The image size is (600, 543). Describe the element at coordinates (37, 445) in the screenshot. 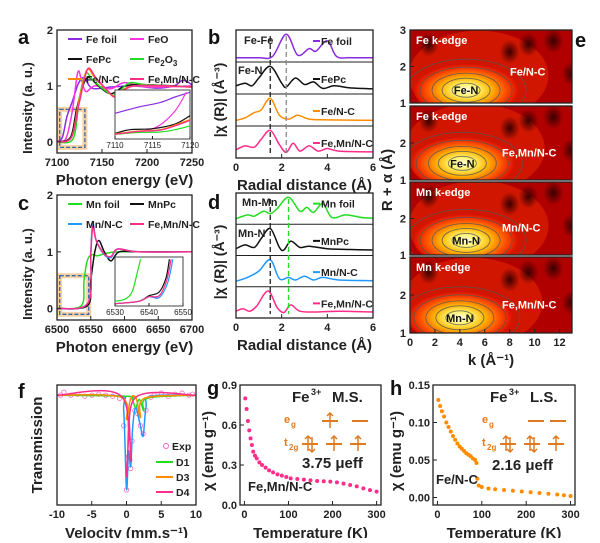

I see `y-axis-label: Transmission` at that location.